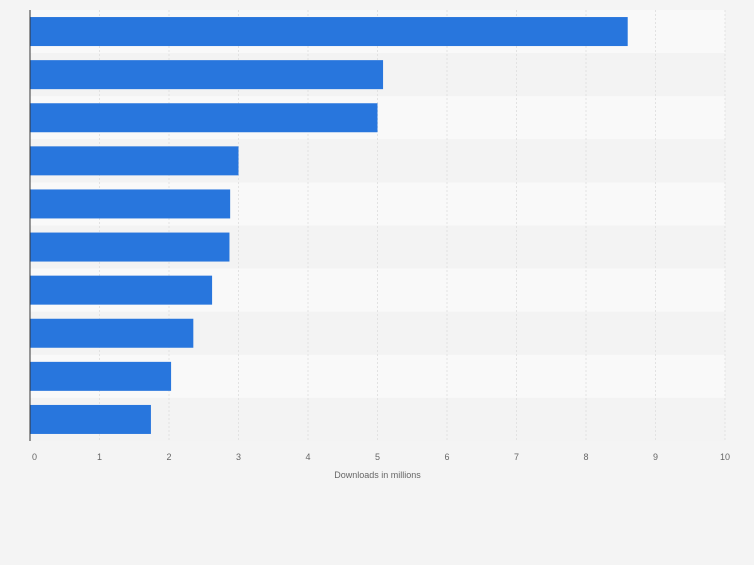  Describe the element at coordinates (446, 457) in the screenshot. I see `x-tick-label: 6` at that location.